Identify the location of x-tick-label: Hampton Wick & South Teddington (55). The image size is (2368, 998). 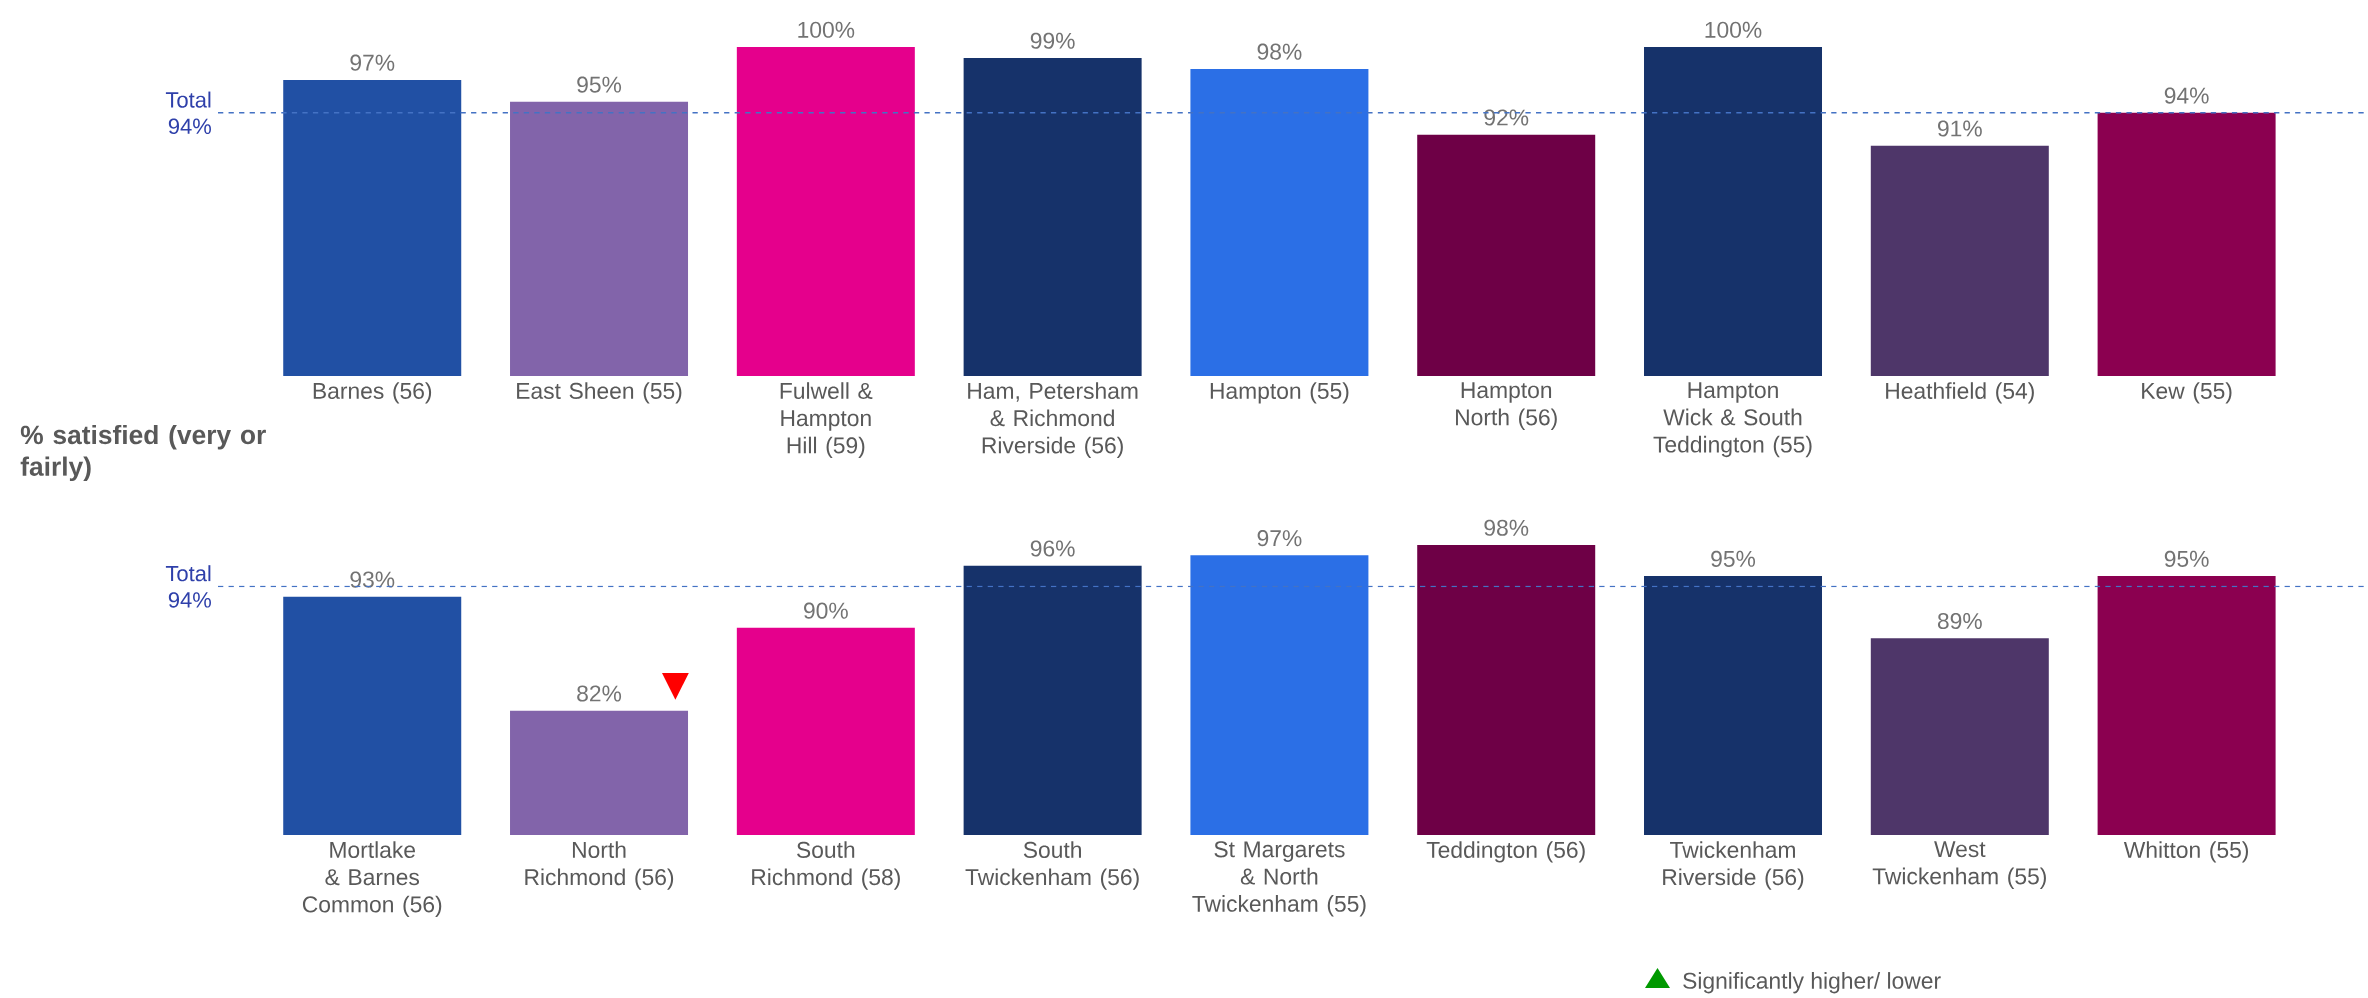
(1732, 420).